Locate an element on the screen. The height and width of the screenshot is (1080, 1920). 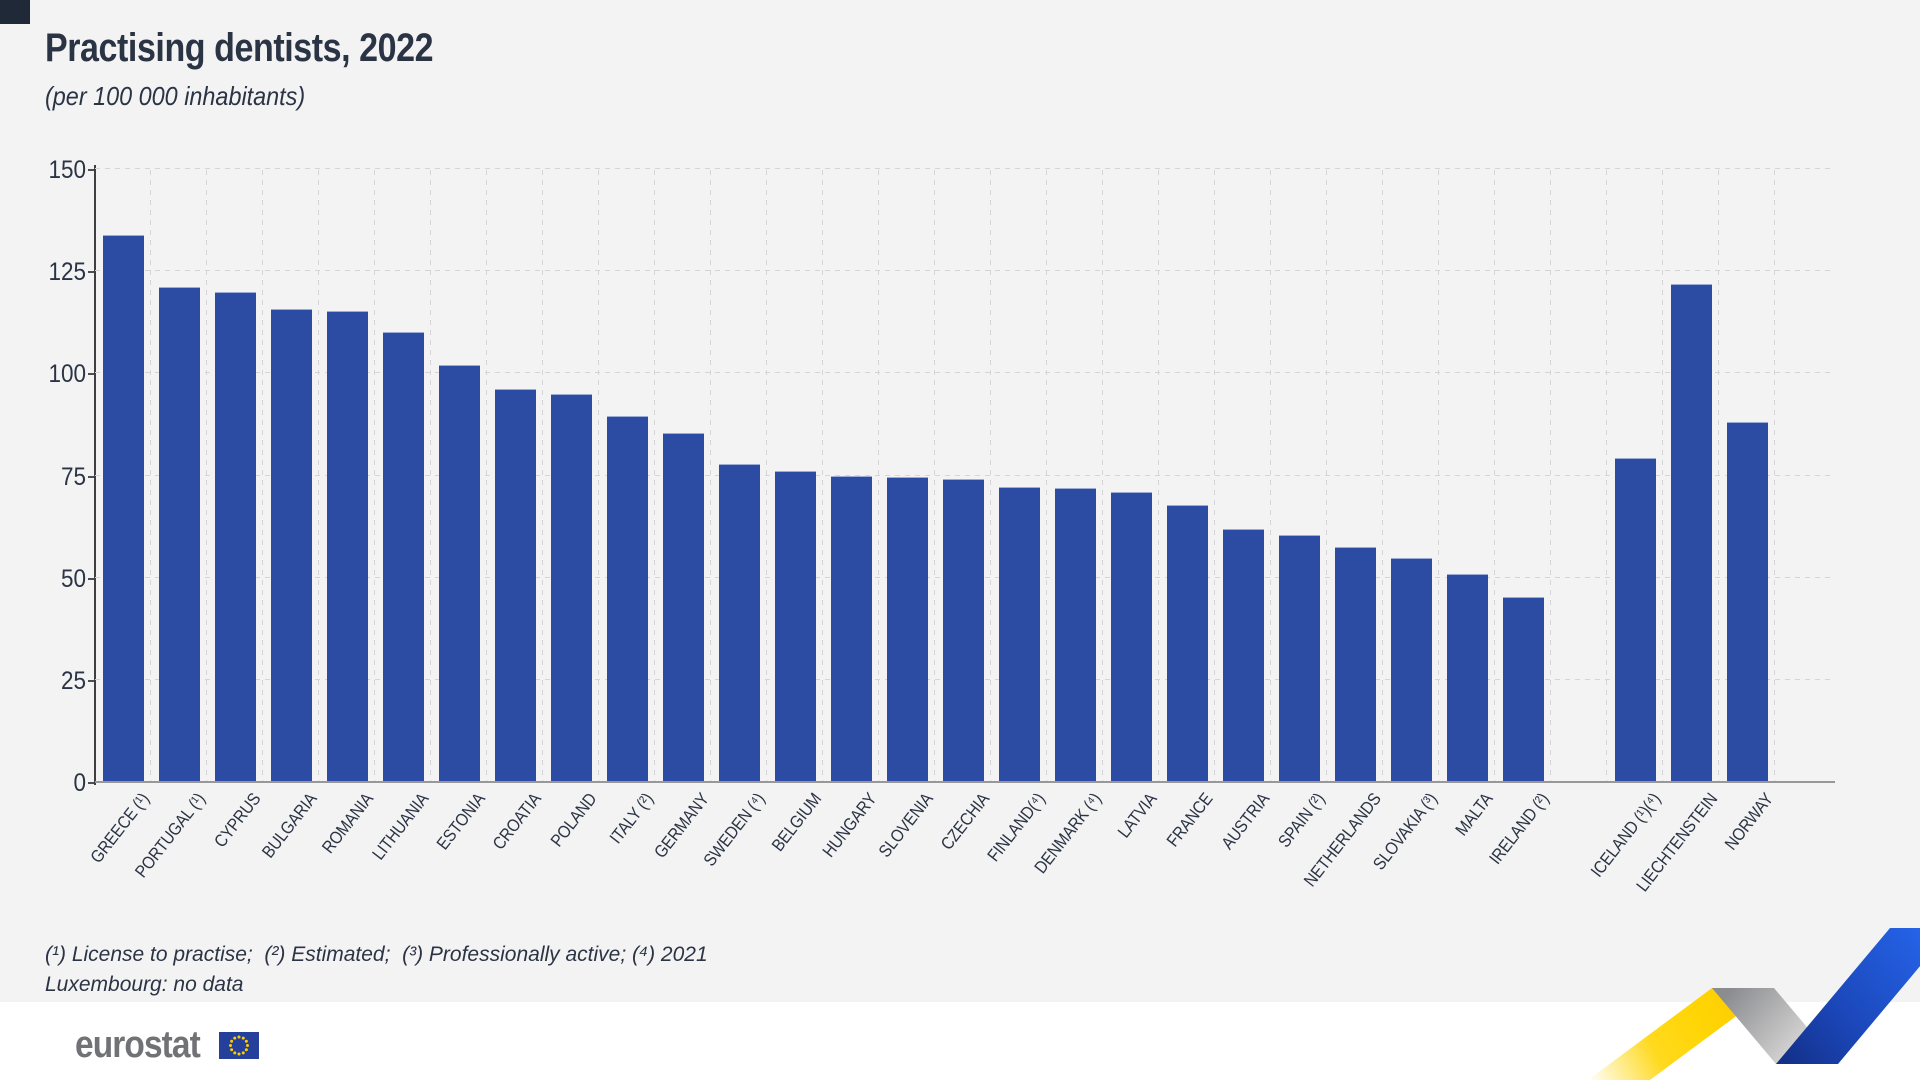
eu-flag-stars is located at coordinates (238, 1045).